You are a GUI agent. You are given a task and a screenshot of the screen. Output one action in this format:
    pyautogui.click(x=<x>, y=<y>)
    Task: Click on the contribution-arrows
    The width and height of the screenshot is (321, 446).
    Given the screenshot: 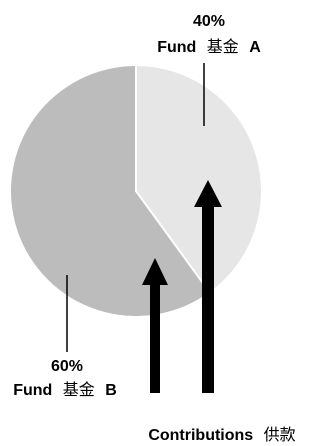 What is the action you would take?
    pyautogui.click(x=182, y=286)
    